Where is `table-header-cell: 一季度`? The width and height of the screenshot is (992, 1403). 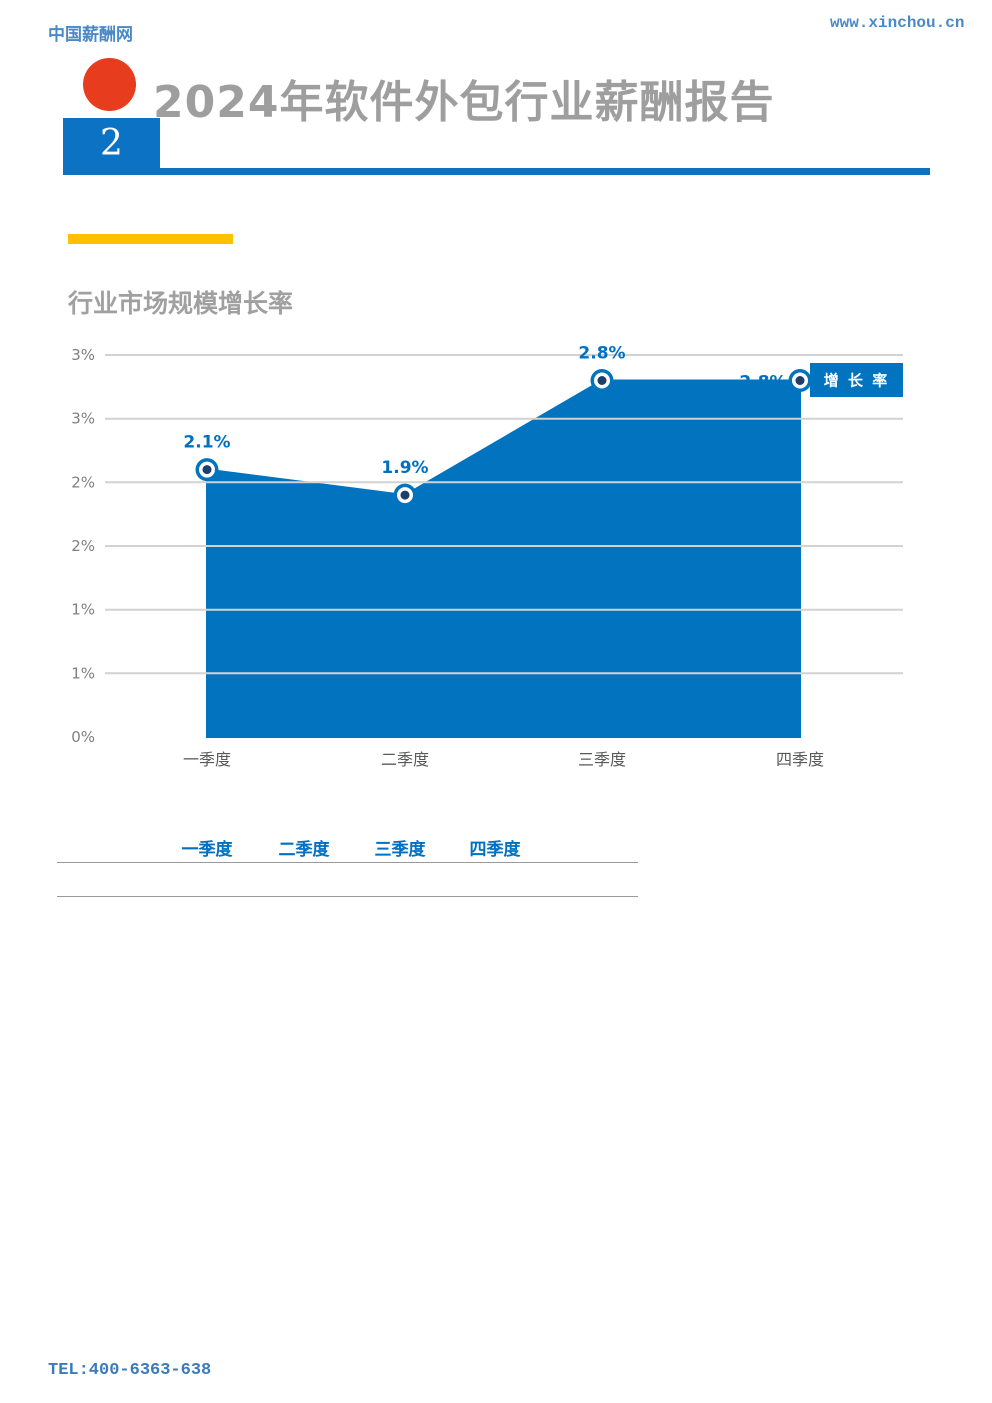 table-header-cell: 一季度 is located at coordinates (207, 850).